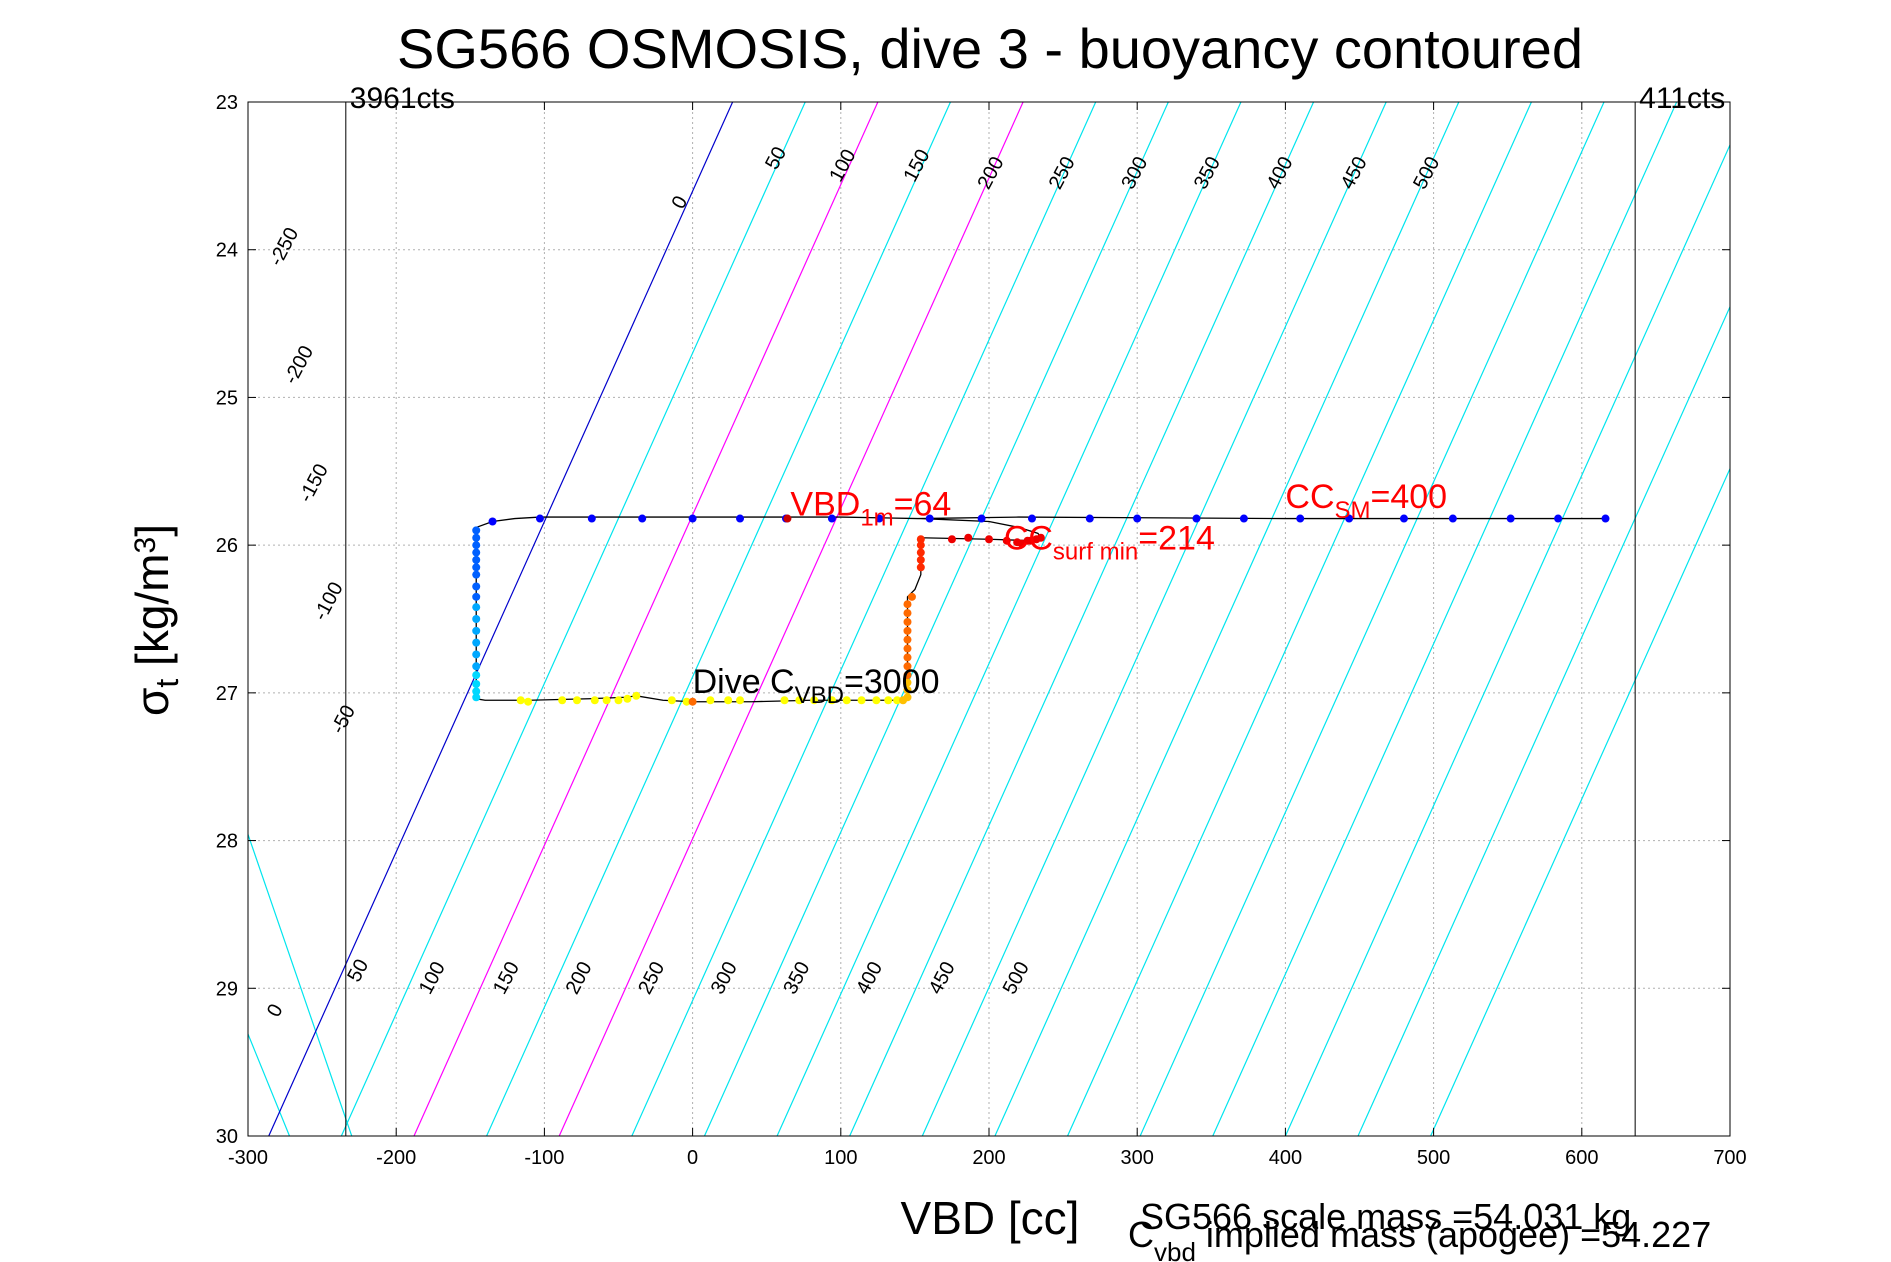 The image size is (1891, 1262). What do you see at coordinates (776, 158) in the screenshot?
I see `contour-label: 50` at bounding box center [776, 158].